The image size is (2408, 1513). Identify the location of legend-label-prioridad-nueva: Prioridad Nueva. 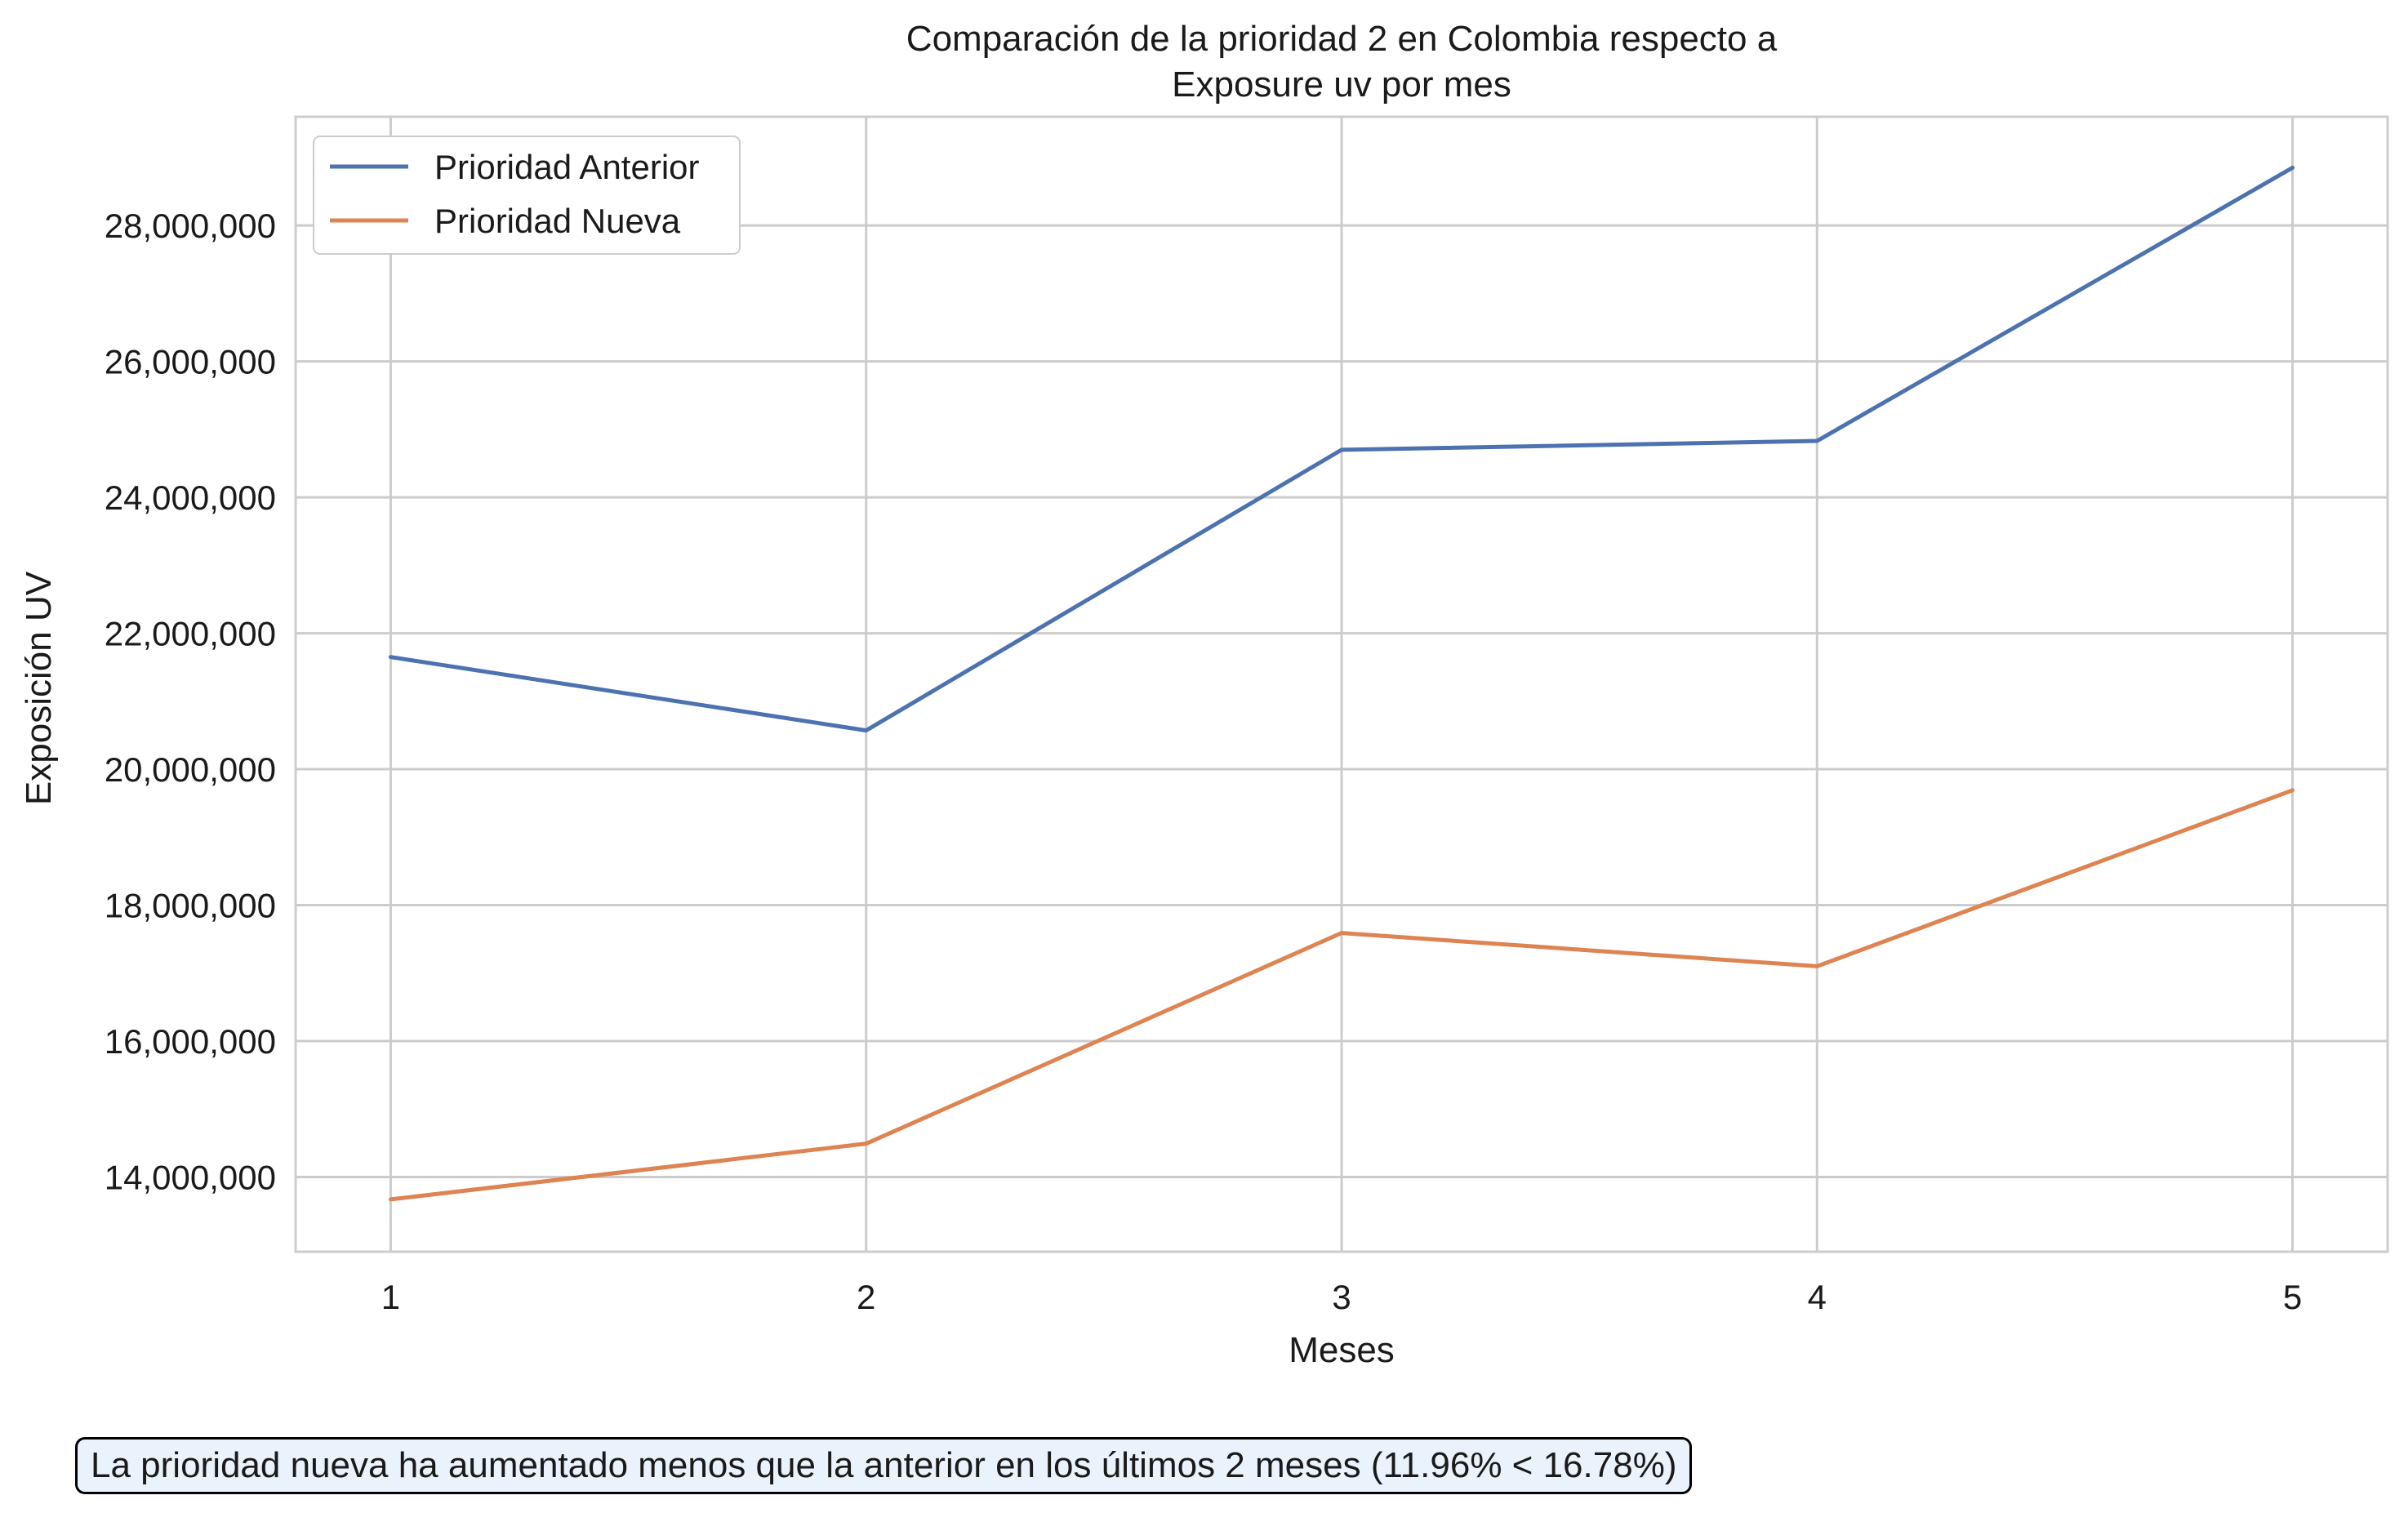
(557, 221).